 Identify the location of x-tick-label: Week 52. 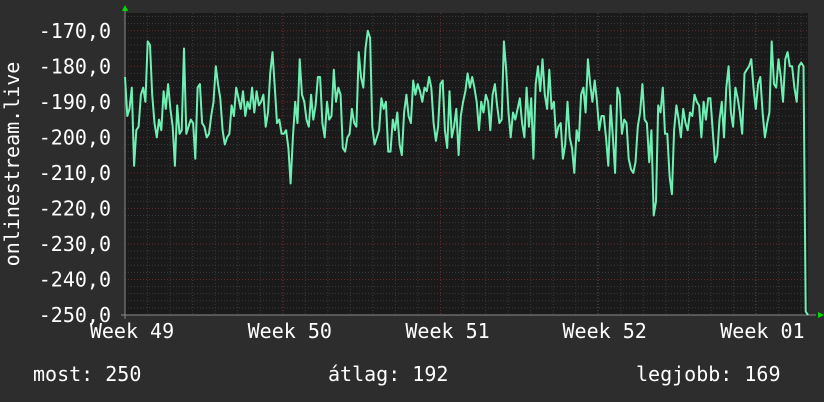
(604, 331).